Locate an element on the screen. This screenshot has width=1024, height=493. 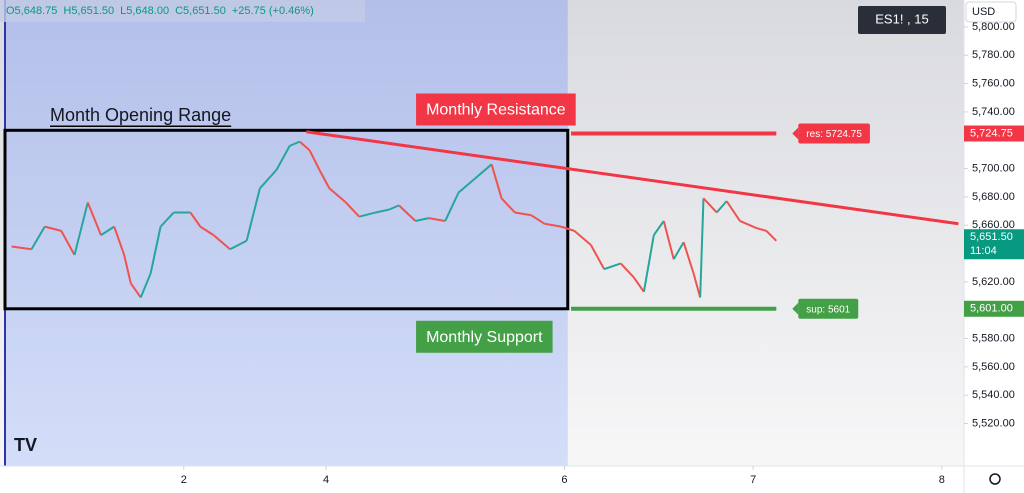
time-axis is located at coordinates (512, 479).